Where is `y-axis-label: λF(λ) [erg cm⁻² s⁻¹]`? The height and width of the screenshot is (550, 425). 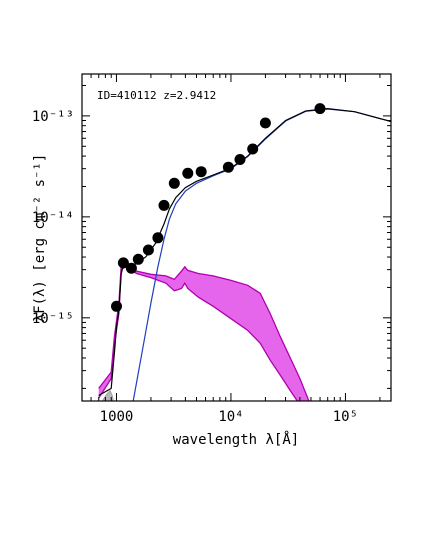 y-axis-label: λF(λ) [erg cm⁻² s⁻¹] is located at coordinates (40, 238).